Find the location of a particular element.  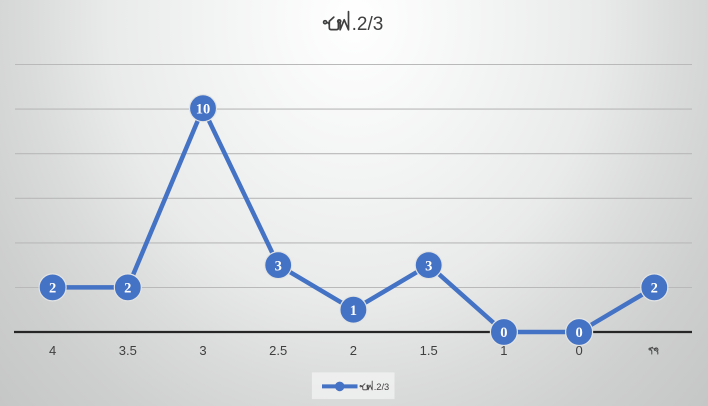

svg-text: 1.5 is located at coordinates (429, 350).